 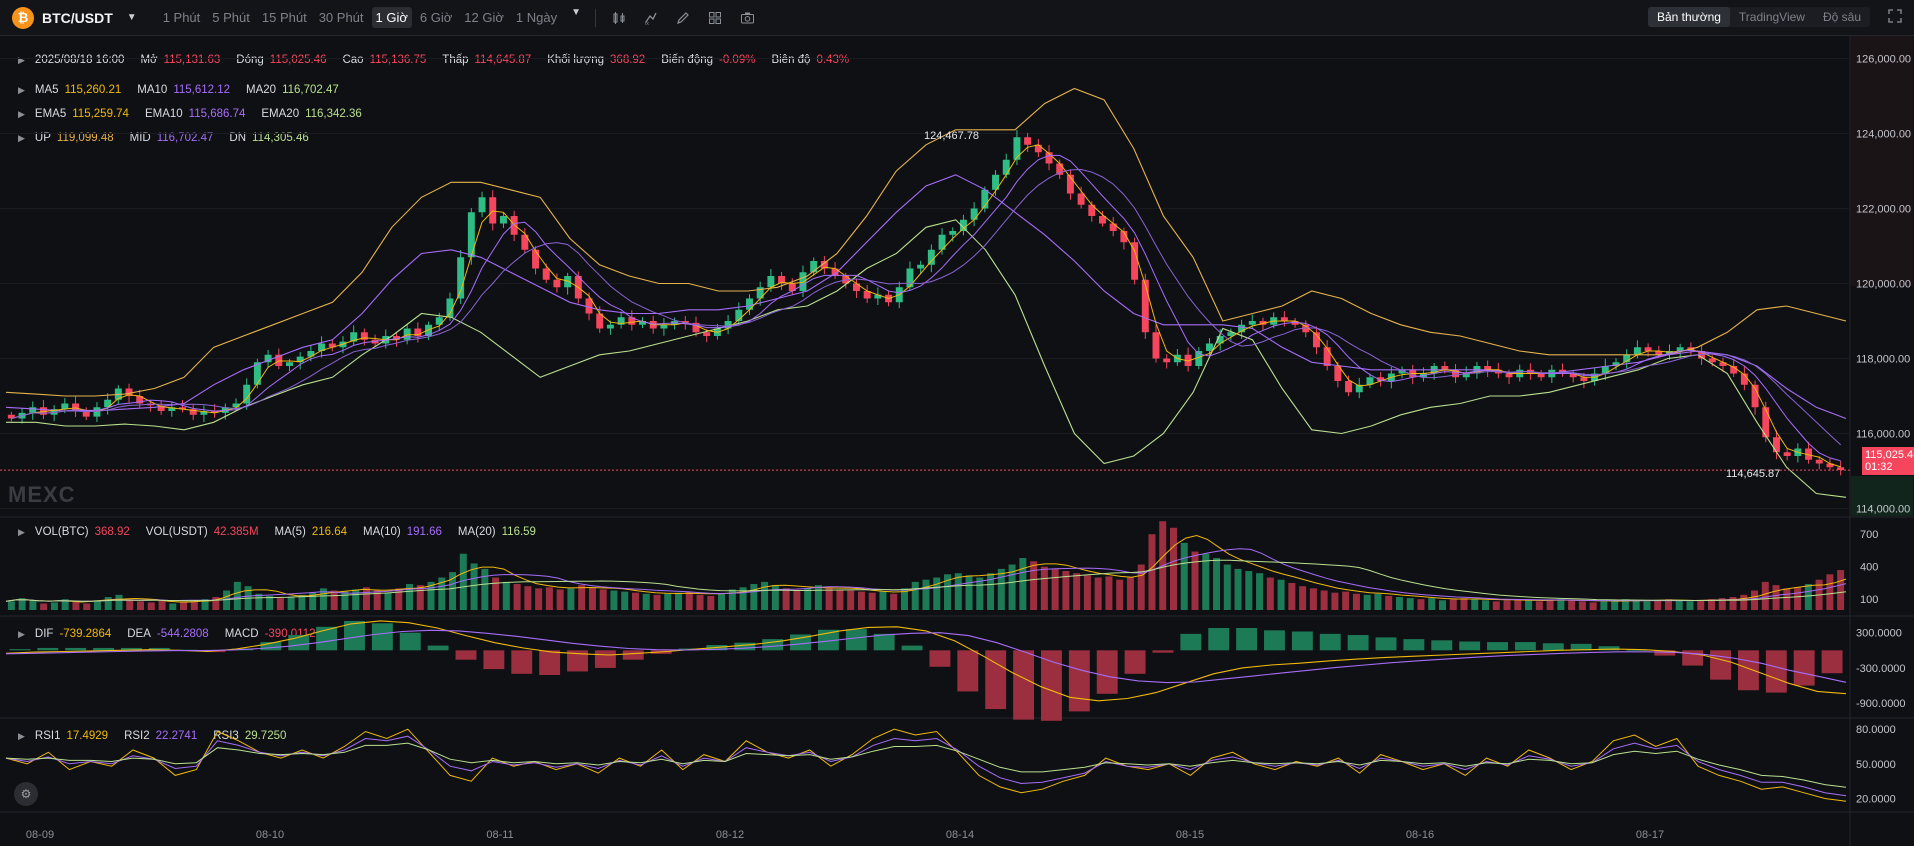 I want to click on interval-tab: 1 Giờ, so click(x=391, y=17).